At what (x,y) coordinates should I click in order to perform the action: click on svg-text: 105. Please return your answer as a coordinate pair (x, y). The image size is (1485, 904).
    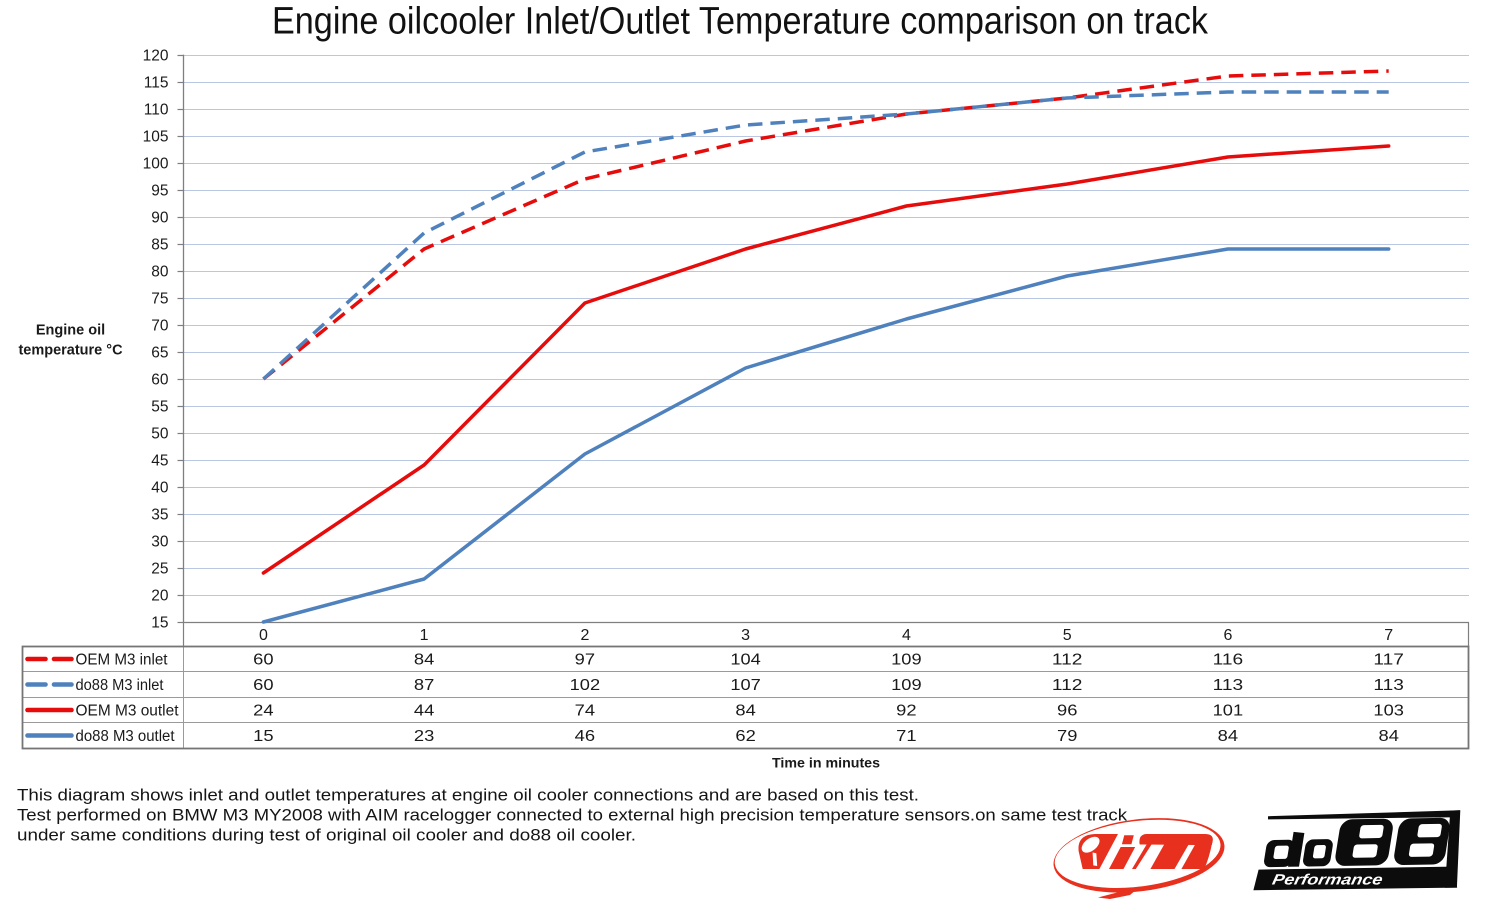
    Looking at the image, I should click on (156, 136).